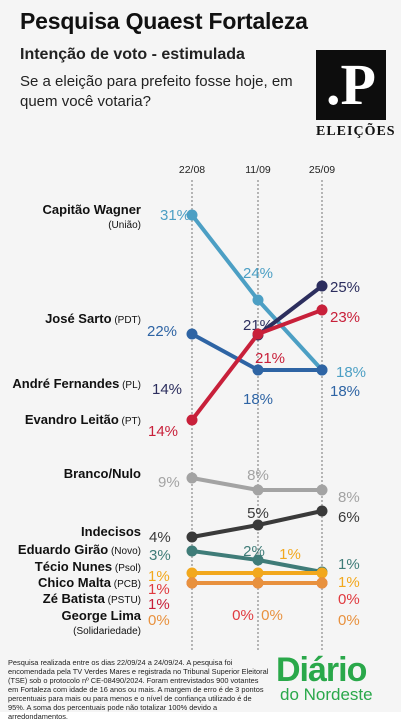 The height and width of the screenshot is (721, 401). What do you see at coordinates (123, 600) in the screenshot?
I see `series-party: (PSTU)` at bounding box center [123, 600].